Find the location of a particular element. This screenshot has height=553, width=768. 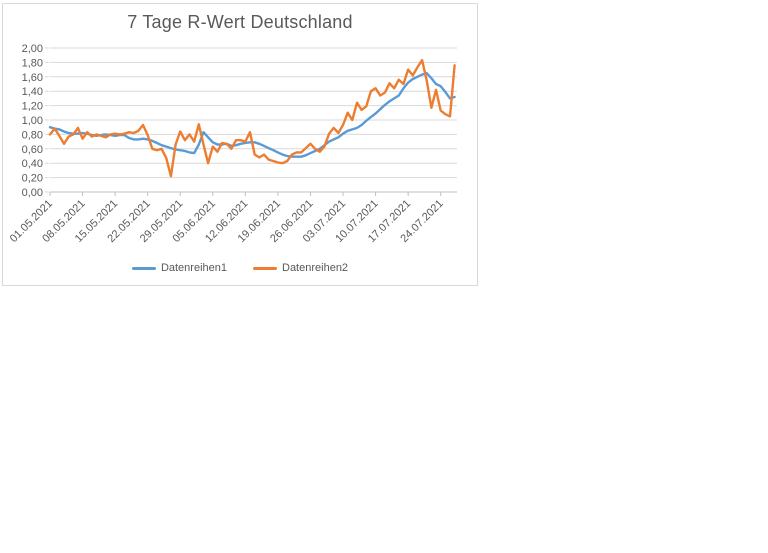

y-axis-label: 1,20 is located at coordinates (32, 107).